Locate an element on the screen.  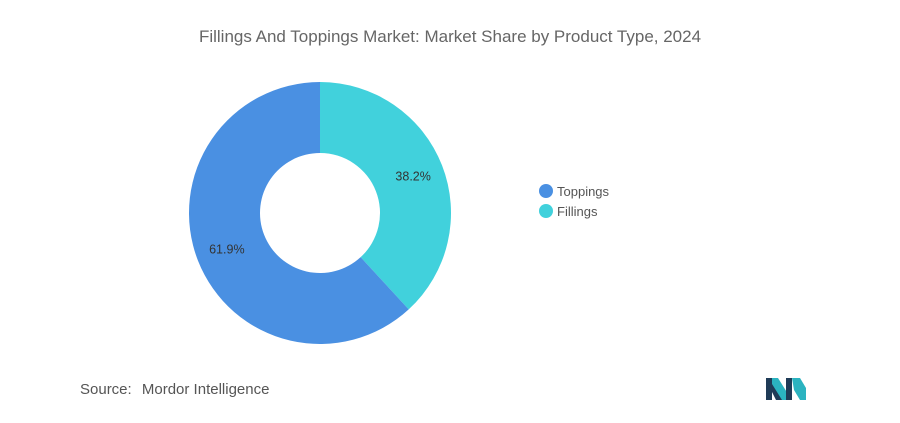
chart-legend: Toppings Fillings is located at coordinates (574, 201).